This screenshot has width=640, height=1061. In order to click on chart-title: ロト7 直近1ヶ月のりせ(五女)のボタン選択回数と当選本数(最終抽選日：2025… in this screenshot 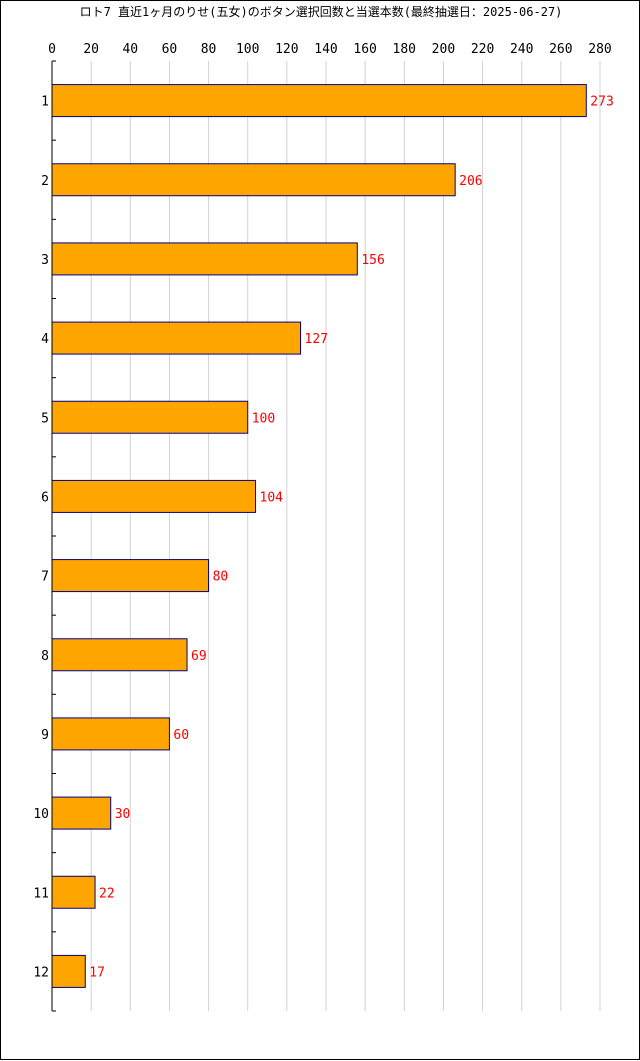, I will do `click(321, 11)`.